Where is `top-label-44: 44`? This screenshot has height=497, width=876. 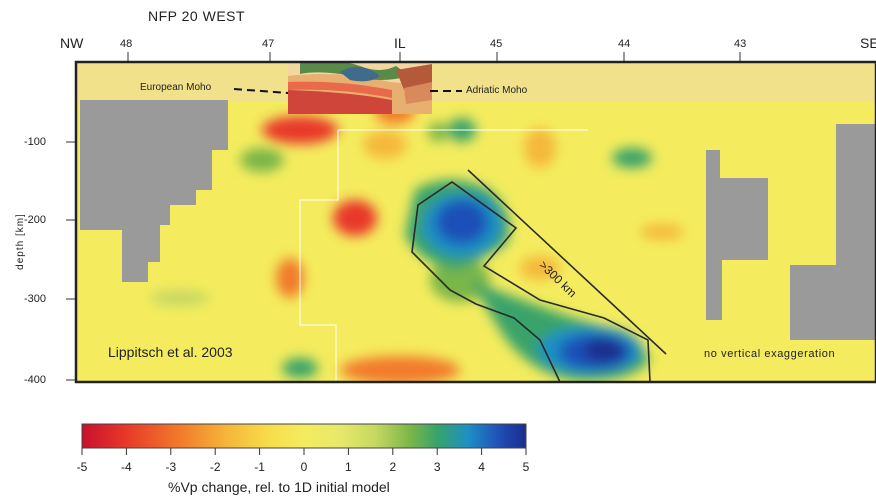
top-label-44: 44 is located at coordinates (624, 44).